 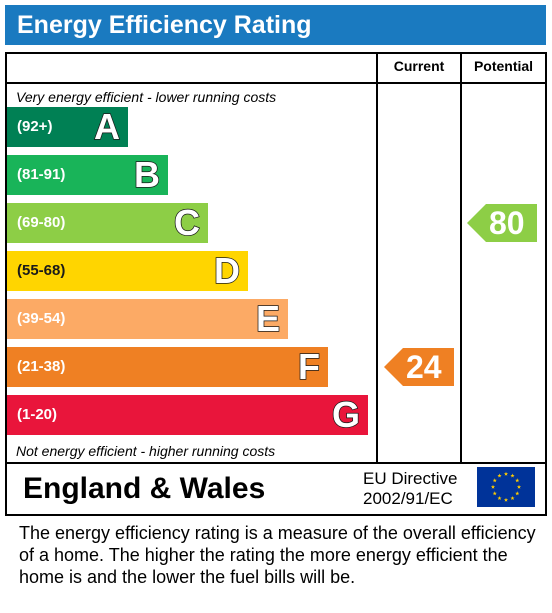 I want to click on band-range-a: (92+), so click(x=35, y=126).